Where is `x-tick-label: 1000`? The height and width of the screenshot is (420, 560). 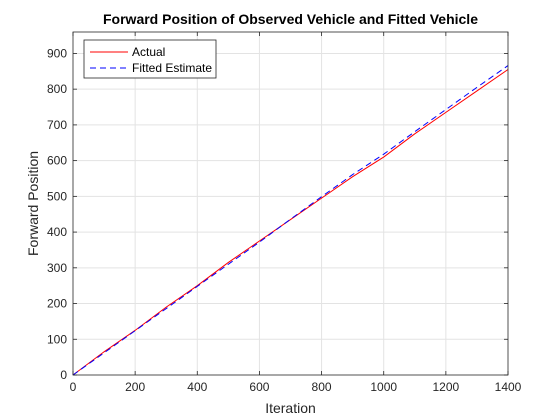 x-tick-label: 1000 is located at coordinates (383, 387).